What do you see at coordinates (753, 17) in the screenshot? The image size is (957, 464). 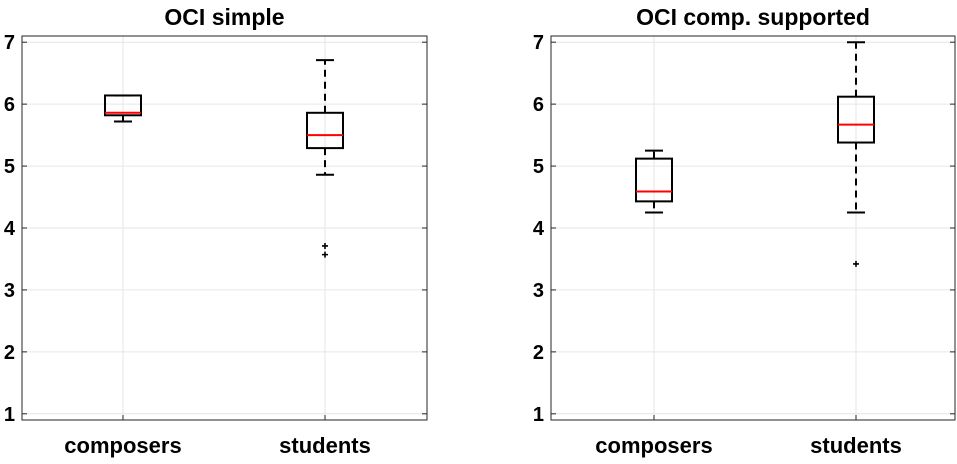 I see `chart-title: OCI comp. supported` at bounding box center [753, 17].